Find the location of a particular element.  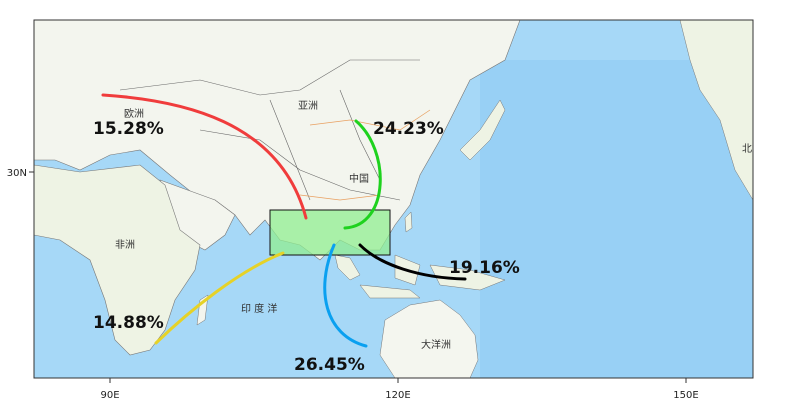

x-tick-label: 150E is located at coordinates (685, 395).